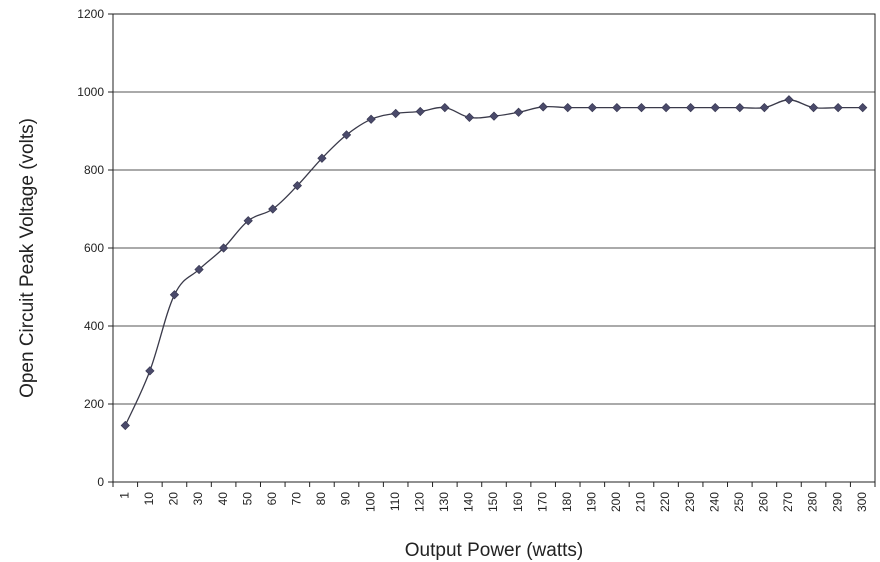 The image size is (880, 562). What do you see at coordinates (665, 502) in the screenshot?
I see `x-tick-label: 220` at bounding box center [665, 502].